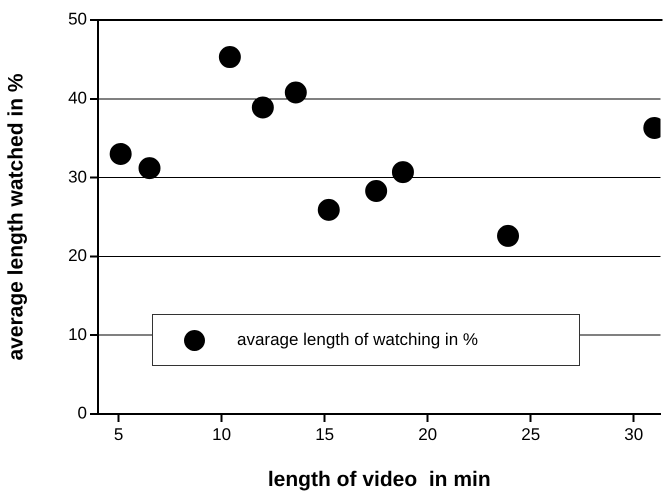 The image size is (672, 497). I want to click on y-tick-label: 20, so click(77, 256).